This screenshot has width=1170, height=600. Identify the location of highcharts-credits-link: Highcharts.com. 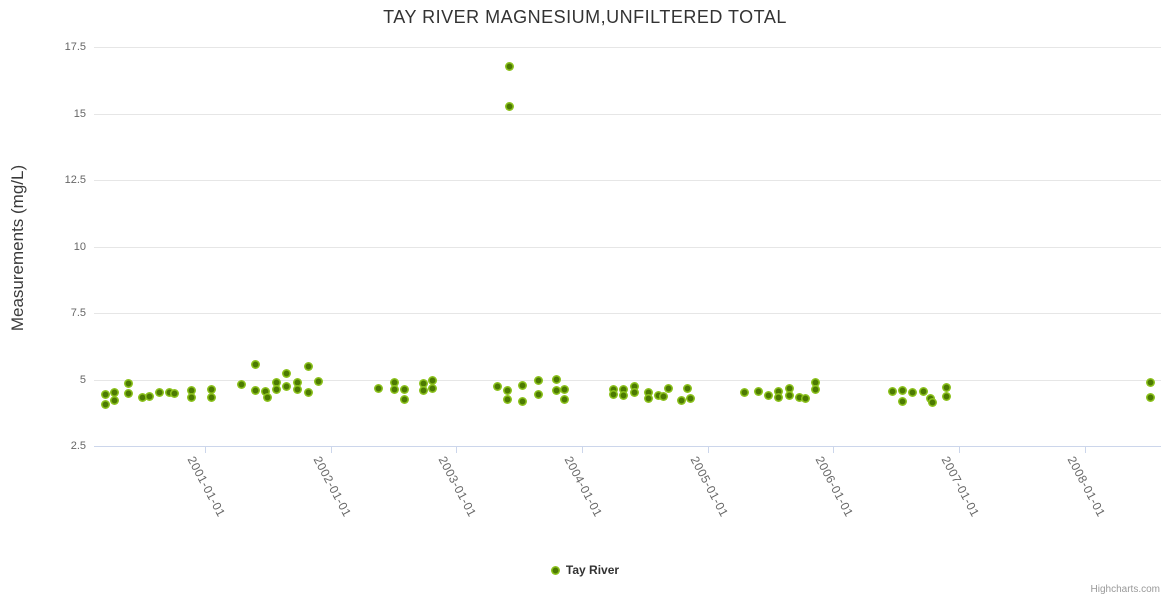
(1125, 589).